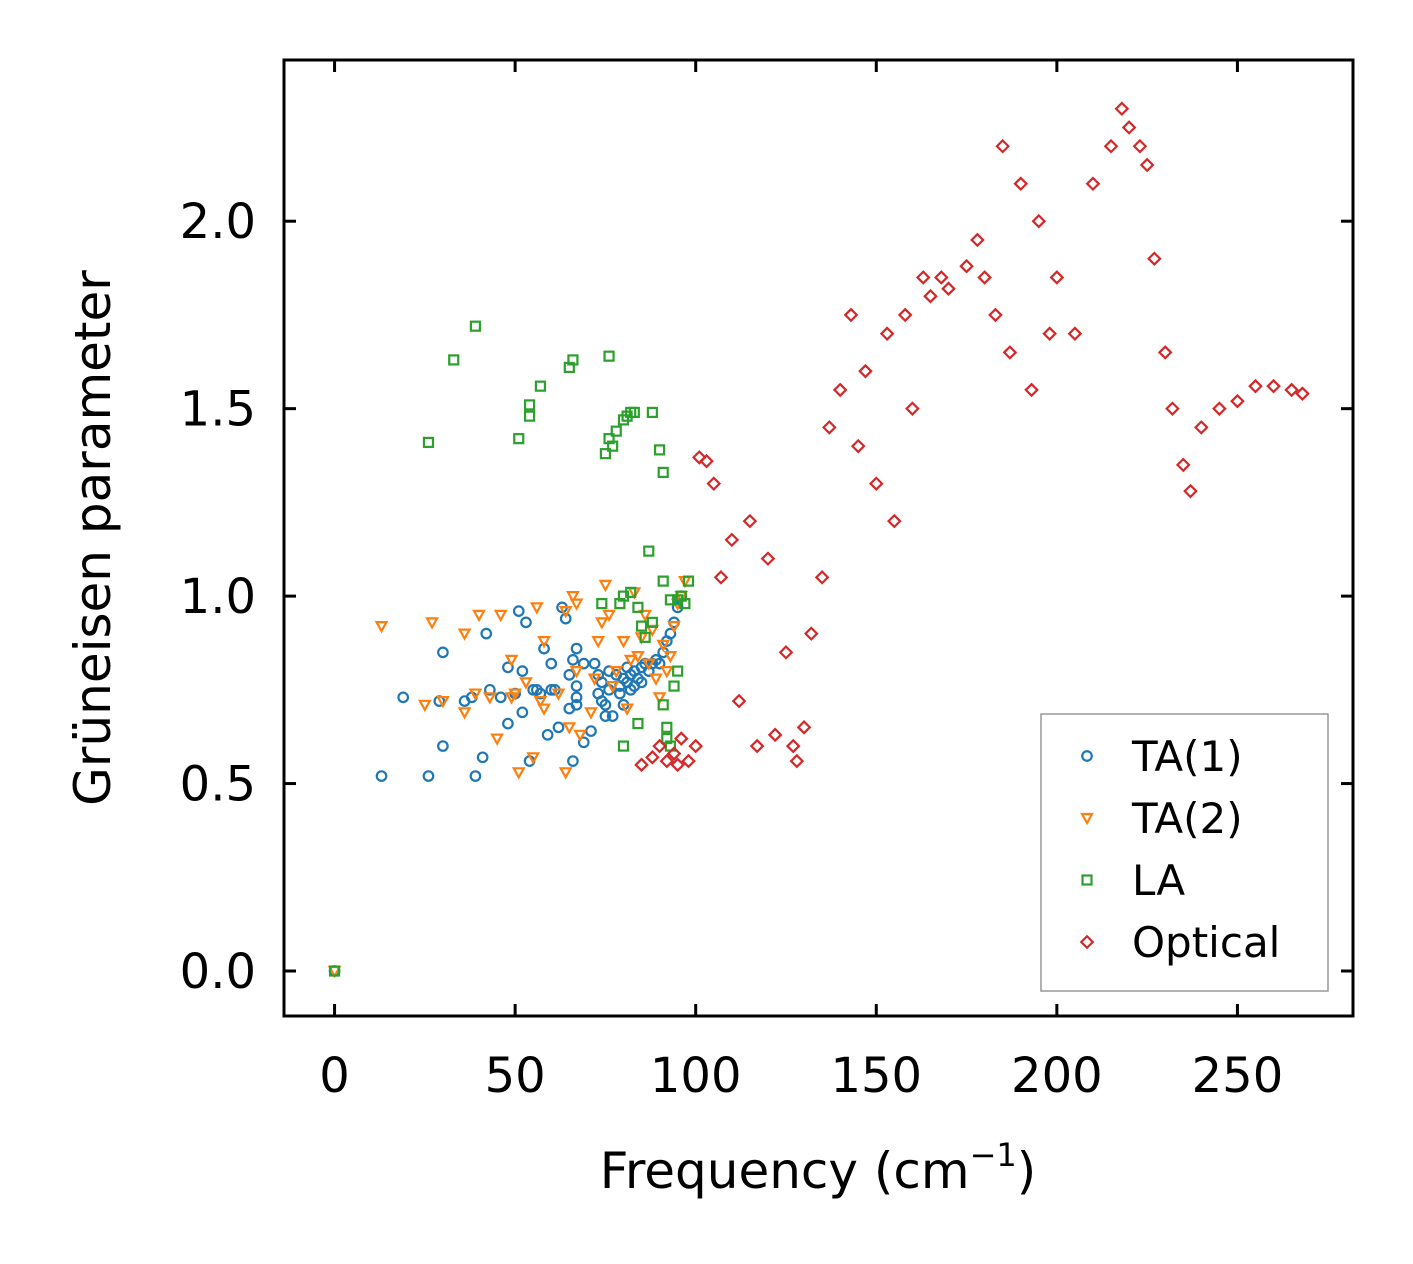 The width and height of the screenshot is (1413, 1264). Describe the element at coordinates (696, 1076) in the screenshot. I see `x-tick-label: 100` at that location.